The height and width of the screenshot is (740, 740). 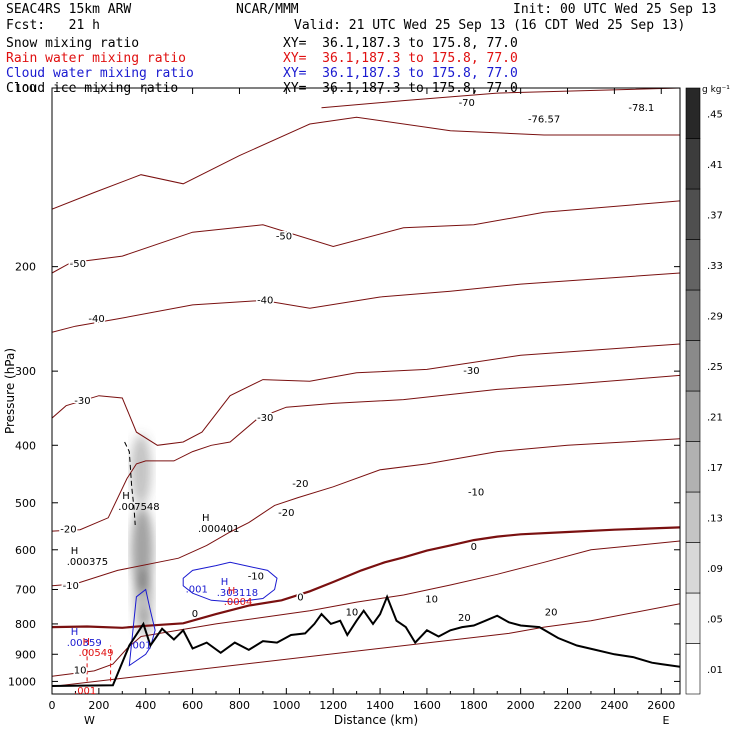 I want to click on colorbar-tick-label: .37, so click(x=715, y=215).